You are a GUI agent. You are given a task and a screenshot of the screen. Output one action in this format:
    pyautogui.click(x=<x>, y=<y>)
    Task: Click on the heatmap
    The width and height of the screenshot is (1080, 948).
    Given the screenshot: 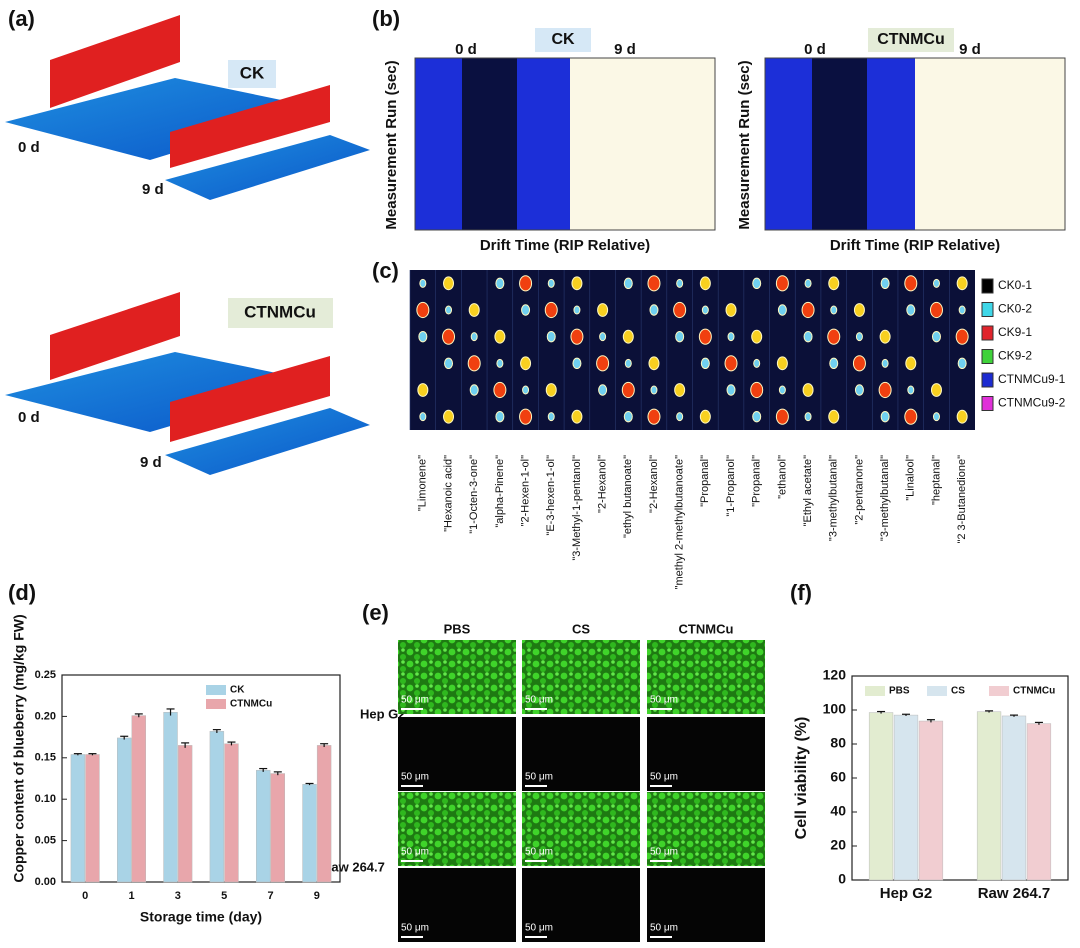 What is the action you would take?
    pyautogui.click(x=740, y=144)
    